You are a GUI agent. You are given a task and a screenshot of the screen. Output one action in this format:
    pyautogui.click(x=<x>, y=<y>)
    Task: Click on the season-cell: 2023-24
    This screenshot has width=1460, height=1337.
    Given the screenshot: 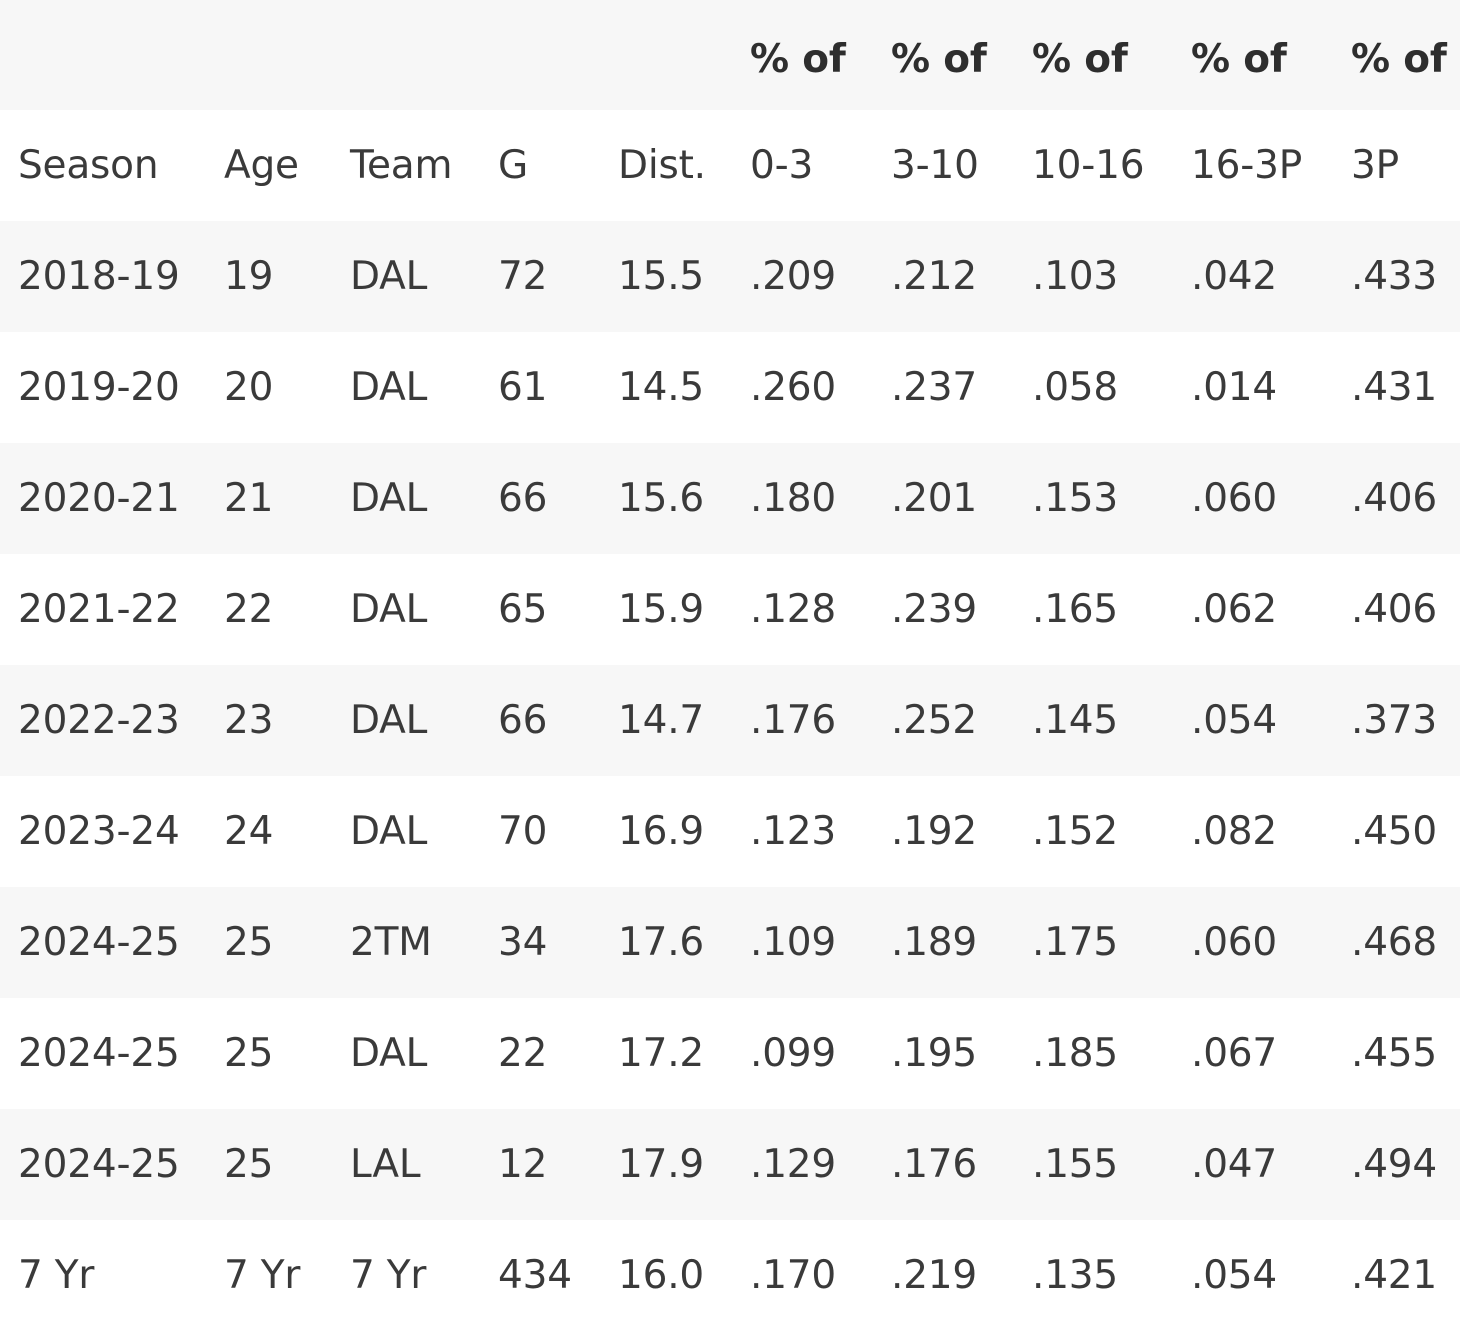 What is the action you would take?
    pyautogui.click(x=99, y=831)
    